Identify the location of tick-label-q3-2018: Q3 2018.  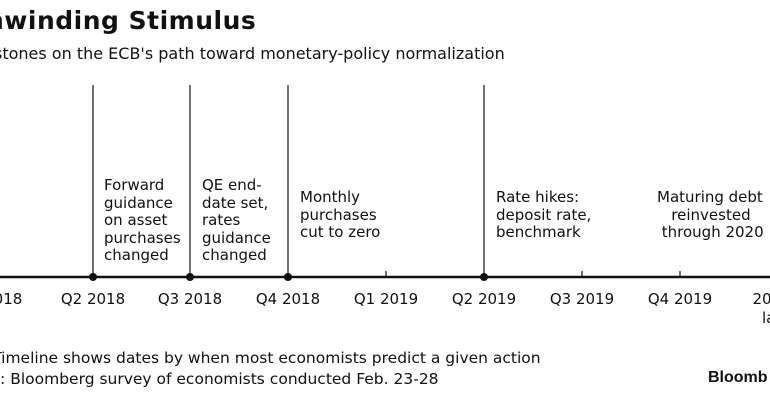
(190, 299).